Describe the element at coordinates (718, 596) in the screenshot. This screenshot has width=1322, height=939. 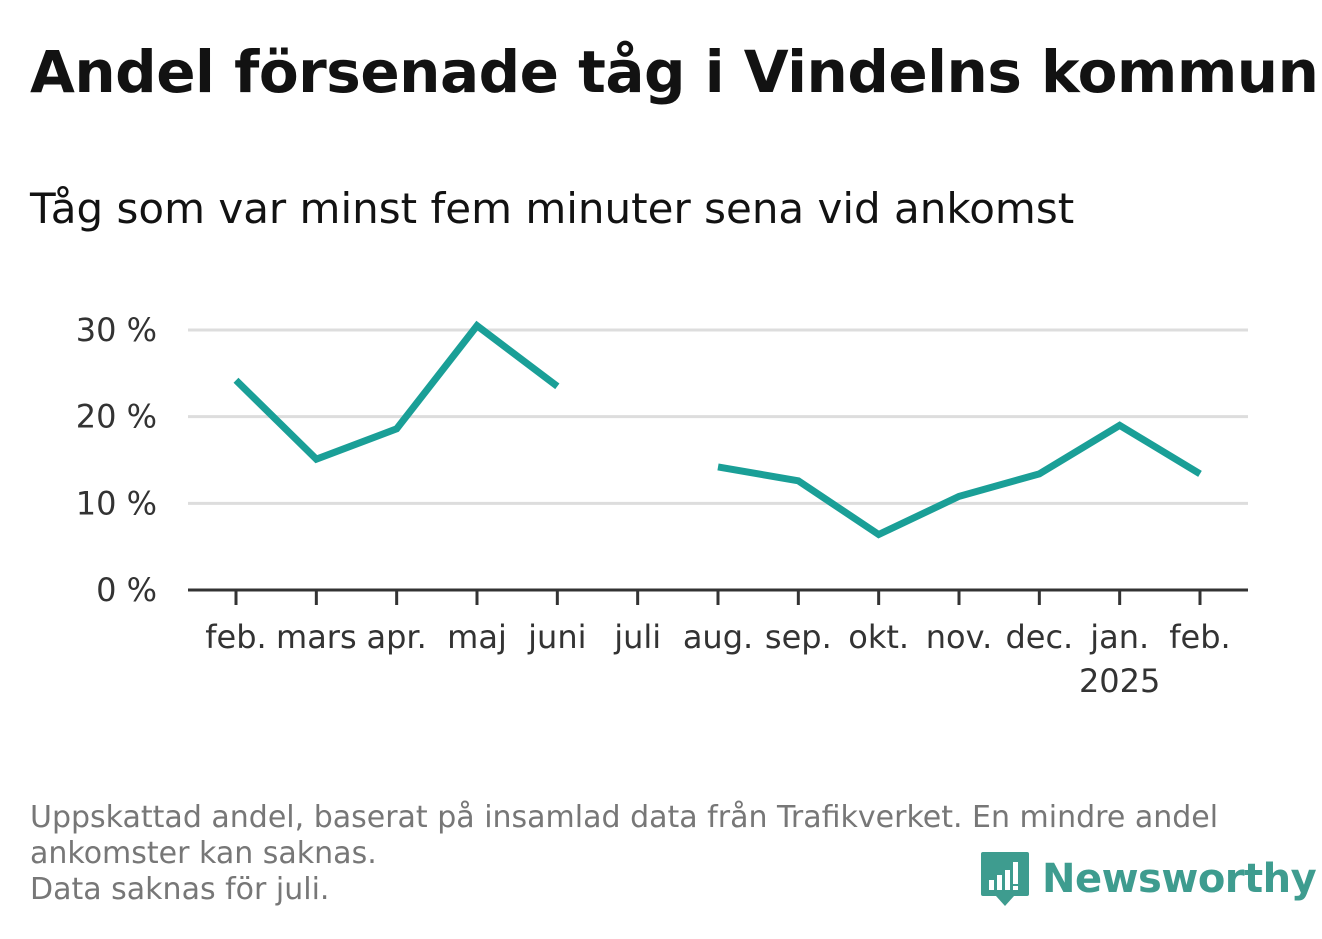
I see `x-axis` at that location.